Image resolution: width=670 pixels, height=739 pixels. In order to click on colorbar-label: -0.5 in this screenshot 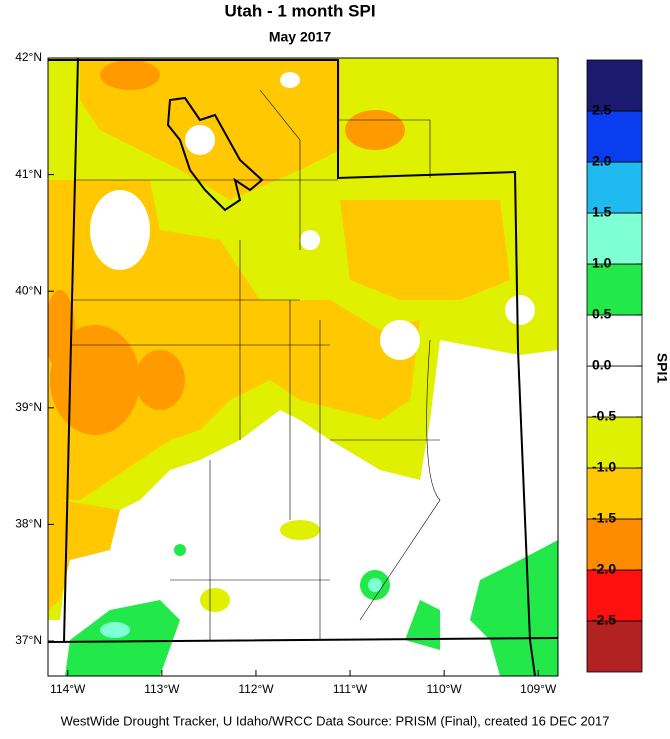, I will do `click(604, 416)`.